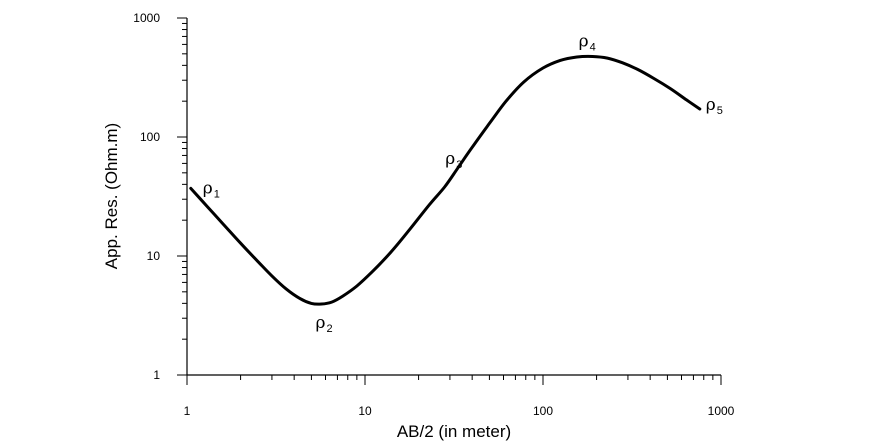 This screenshot has width=879, height=447. I want to click on x-axis: 1 10 100 1000, so click(459, 396).